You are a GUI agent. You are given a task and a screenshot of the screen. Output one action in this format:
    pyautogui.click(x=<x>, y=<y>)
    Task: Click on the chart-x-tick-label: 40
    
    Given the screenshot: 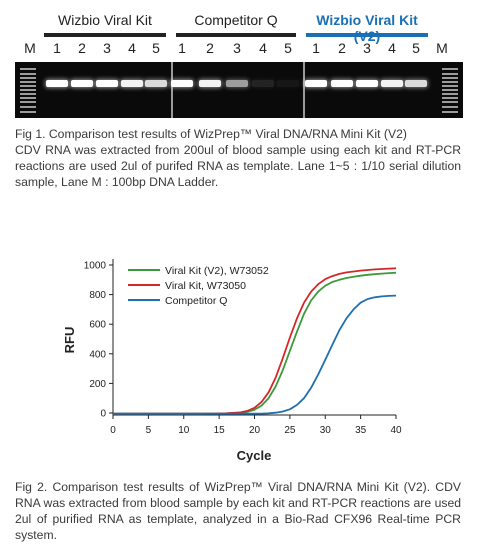 What is the action you would take?
    pyautogui.click(x=396, y=430)
    